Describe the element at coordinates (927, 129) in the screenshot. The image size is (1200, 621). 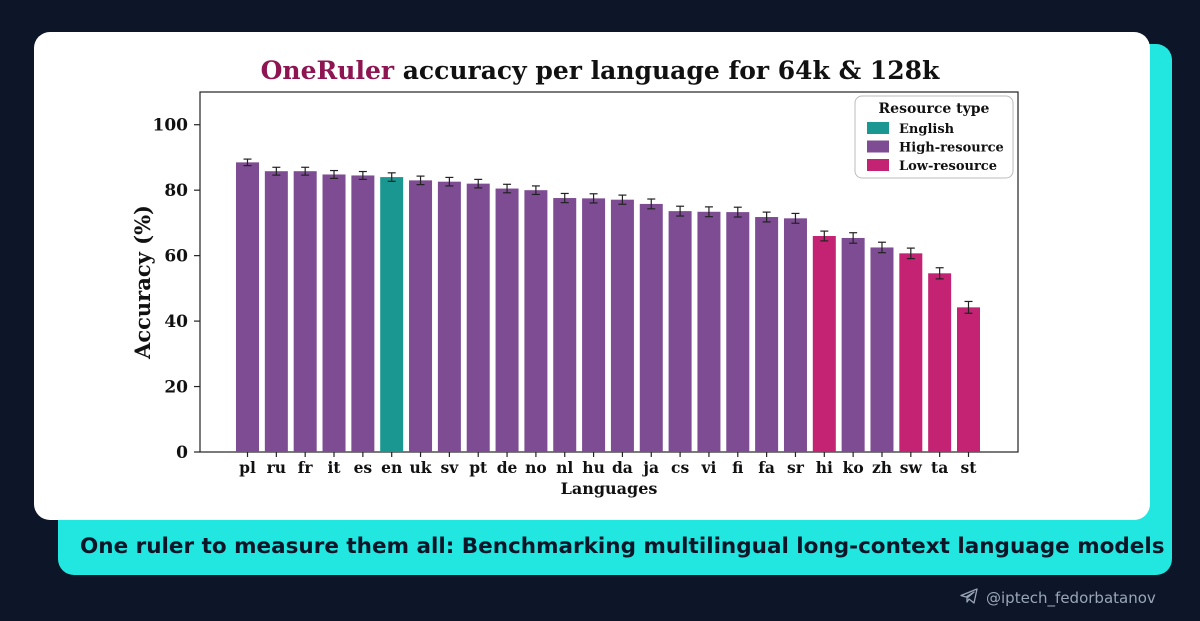
I see `legend-entry: English` at that location.